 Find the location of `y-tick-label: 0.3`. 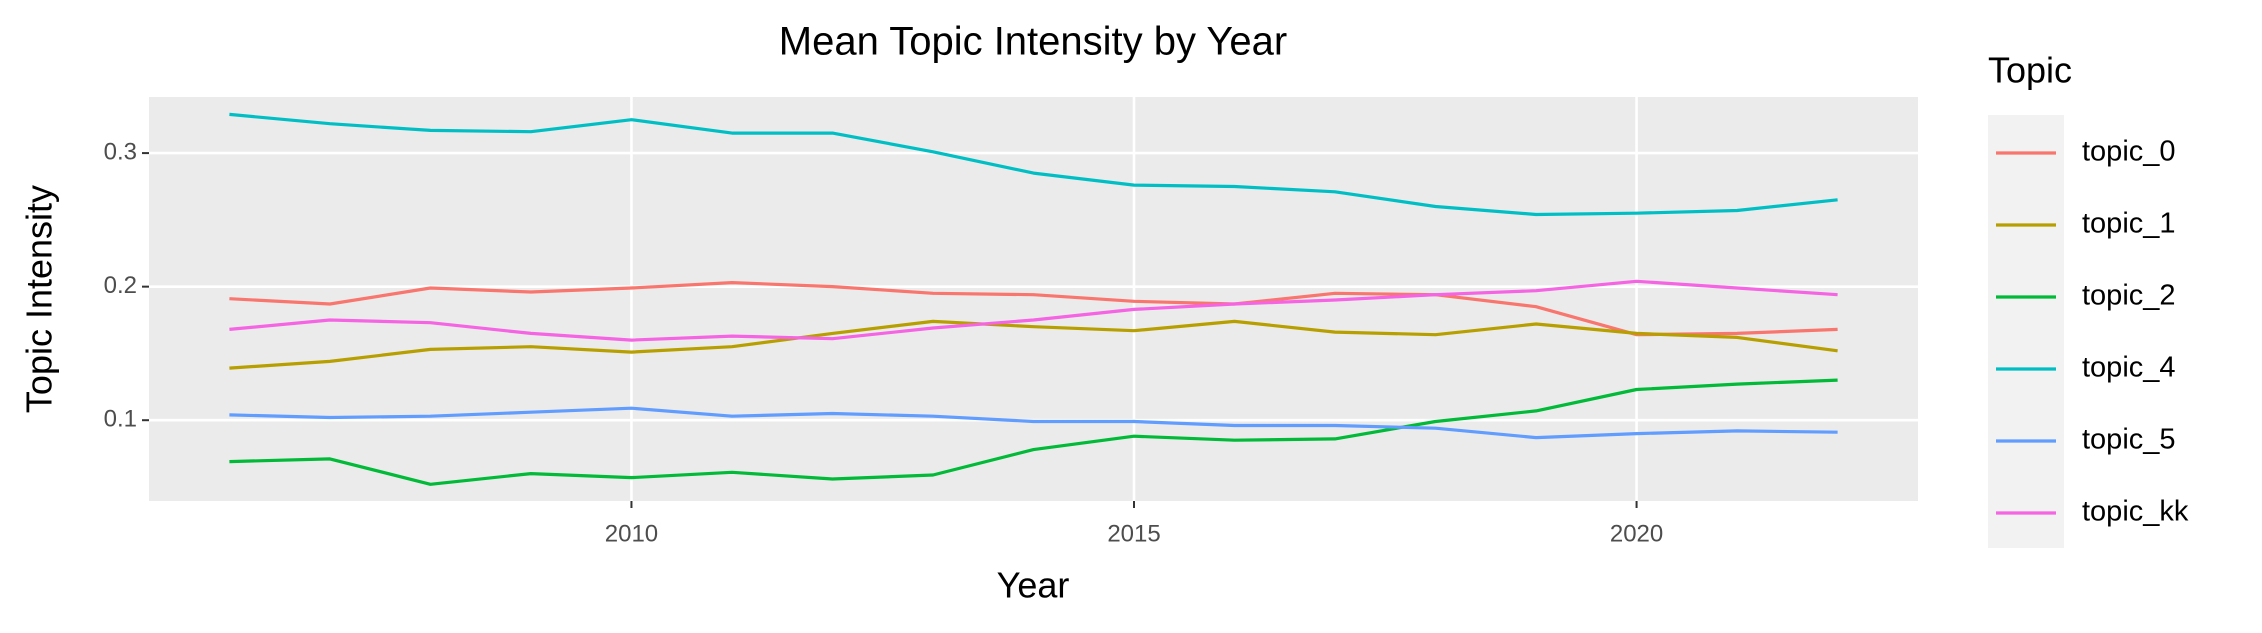

y-tick-label: 0.3 is located at coordinates (120, 151).